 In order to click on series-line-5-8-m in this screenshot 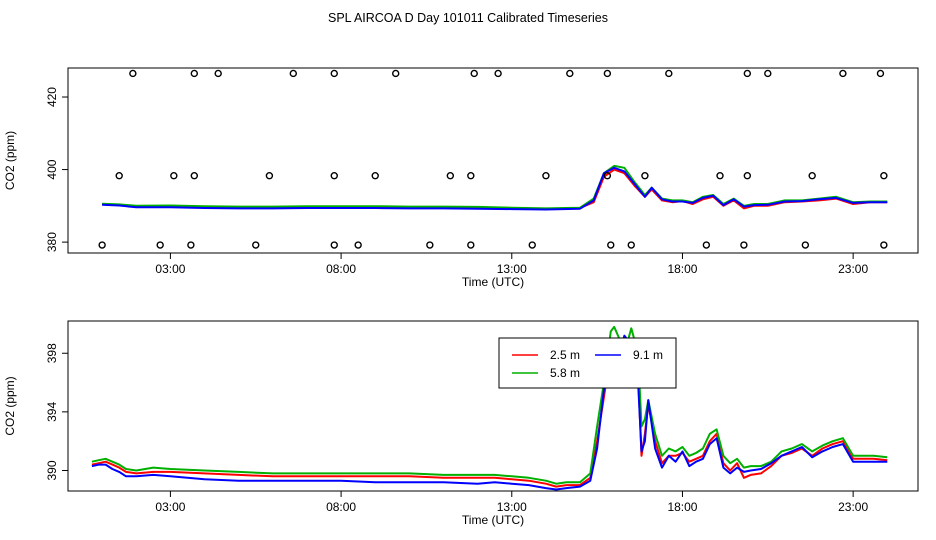, I will do `click(495, 187)`.